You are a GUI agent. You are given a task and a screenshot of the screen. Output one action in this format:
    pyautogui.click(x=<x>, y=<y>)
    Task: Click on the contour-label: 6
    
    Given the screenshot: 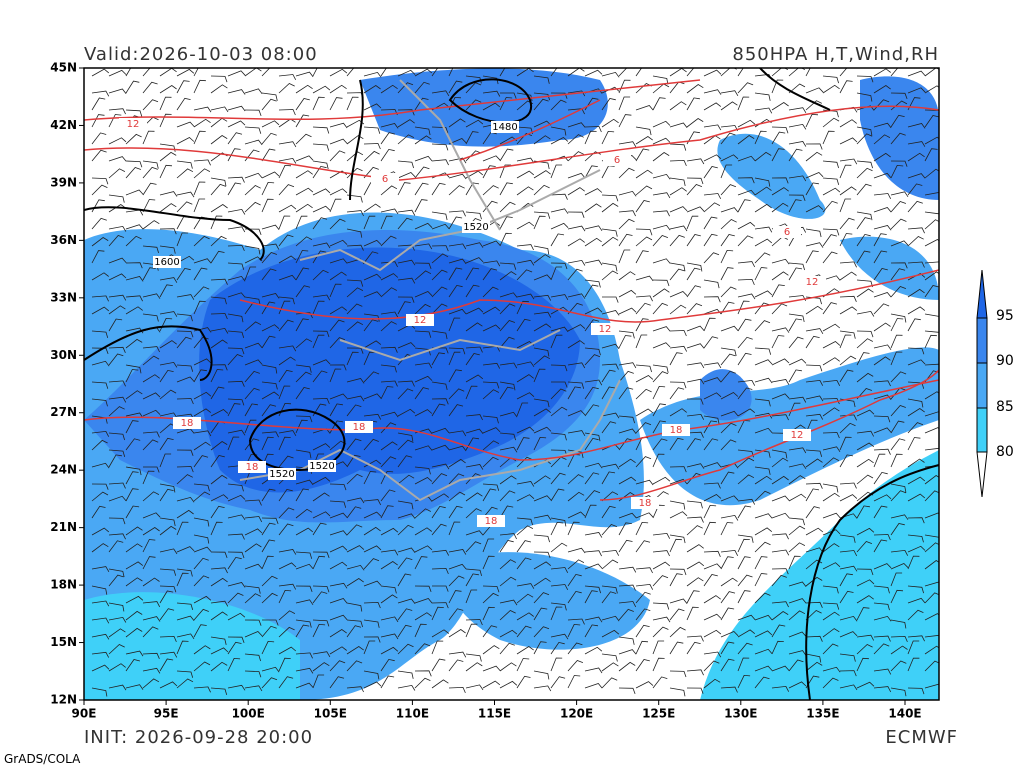 What is the action you would take?
    pyautogui.click(x=385, y=179)
    